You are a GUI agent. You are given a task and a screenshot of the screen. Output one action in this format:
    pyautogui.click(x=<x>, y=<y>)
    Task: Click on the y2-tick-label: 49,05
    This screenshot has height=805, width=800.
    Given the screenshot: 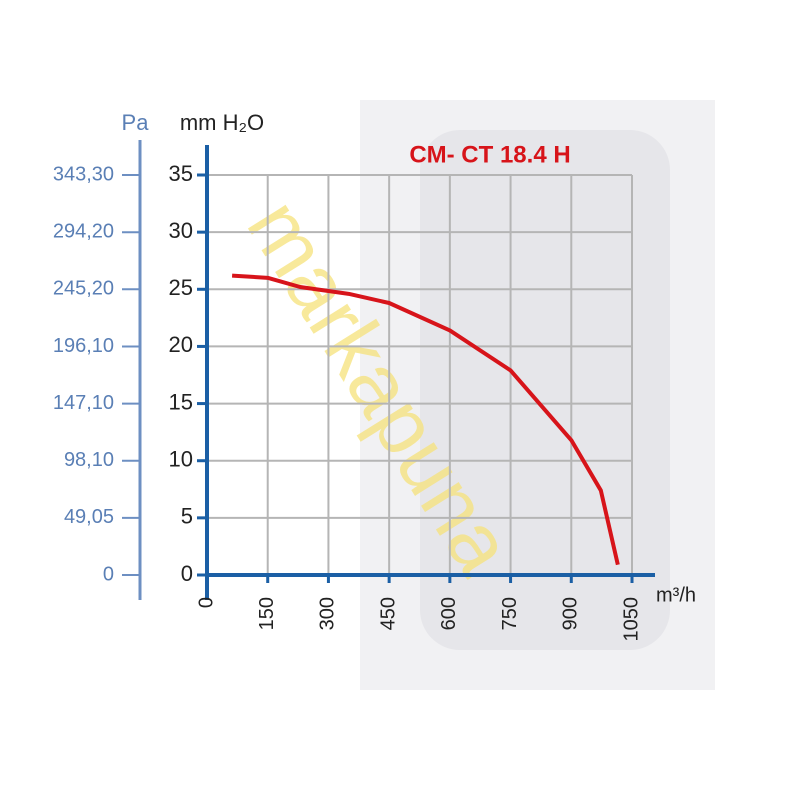 What is the action you would take?
    pyautogui.click(x=89, y=517)
    